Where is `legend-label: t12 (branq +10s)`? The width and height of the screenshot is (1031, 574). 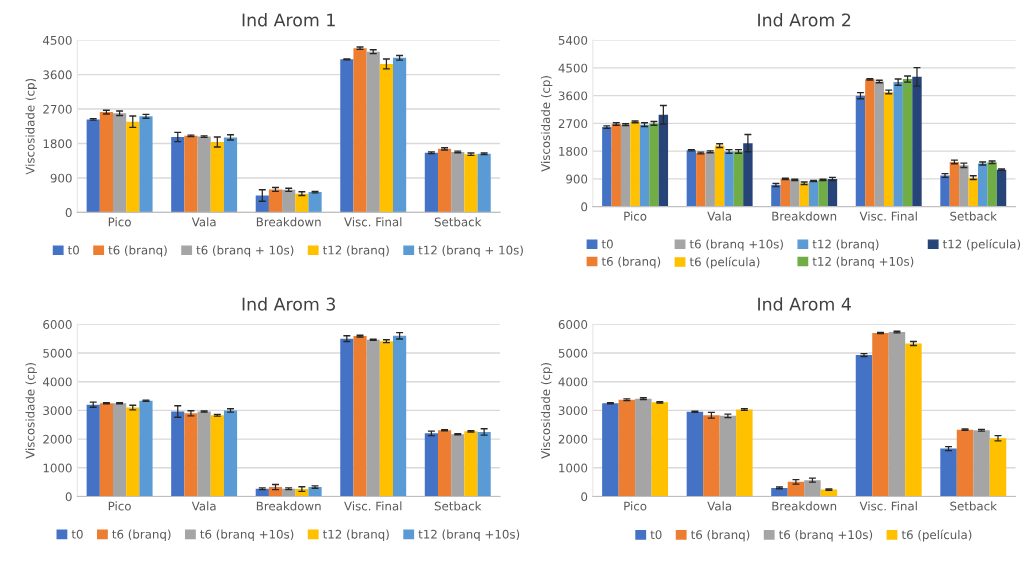
legend-label: t12 (branq +10s) is located at coordinates (863, 262).